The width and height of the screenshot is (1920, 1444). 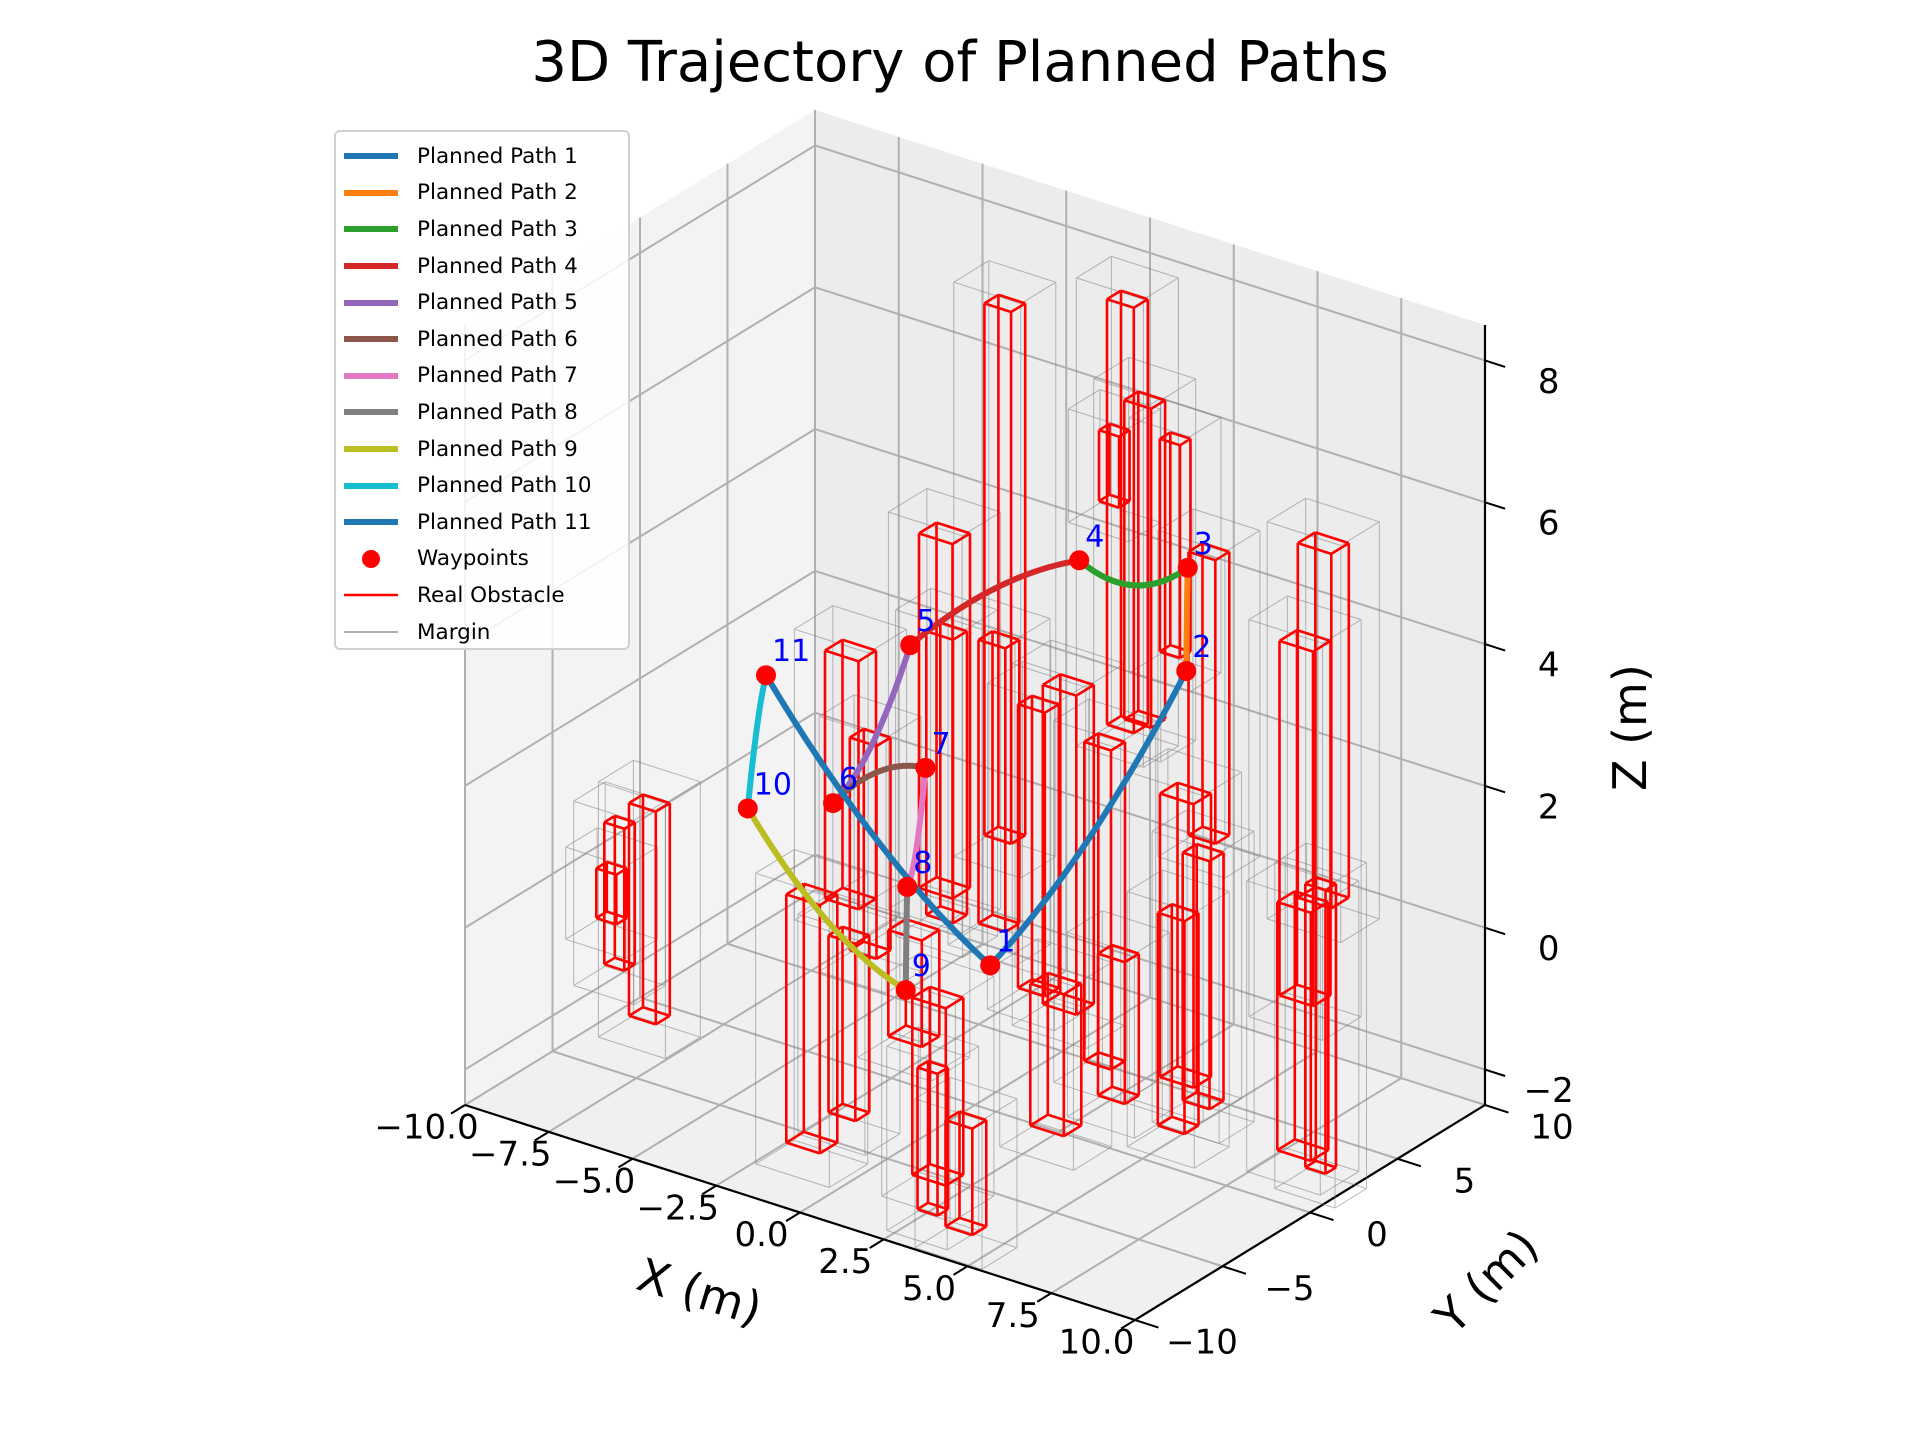 I want to click on legend-label: Planned Path 1, so click(x=497, y=156).